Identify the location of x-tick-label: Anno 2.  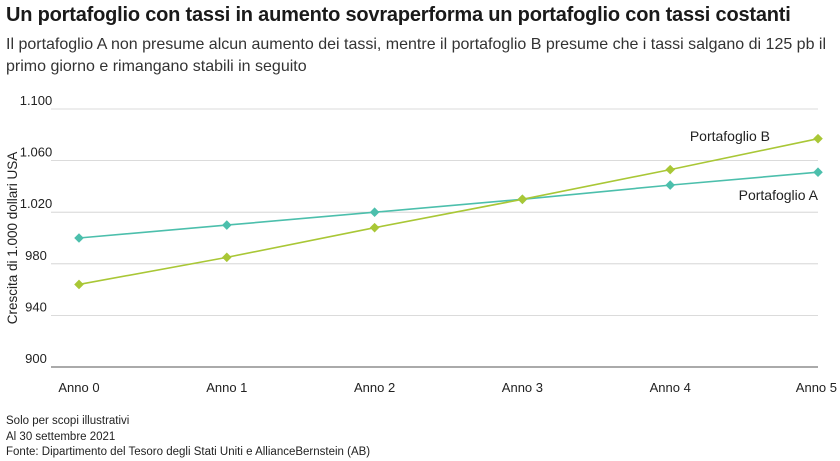
(374, 387).